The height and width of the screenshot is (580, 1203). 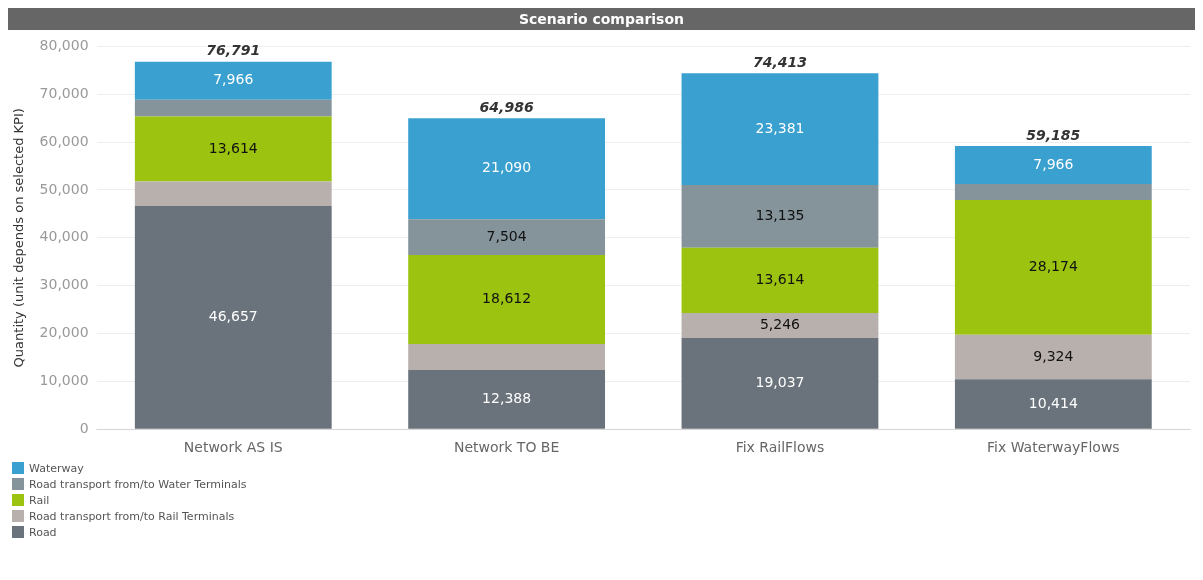 I want to click on legend-label: Waterway, so click(x=56, y=468).